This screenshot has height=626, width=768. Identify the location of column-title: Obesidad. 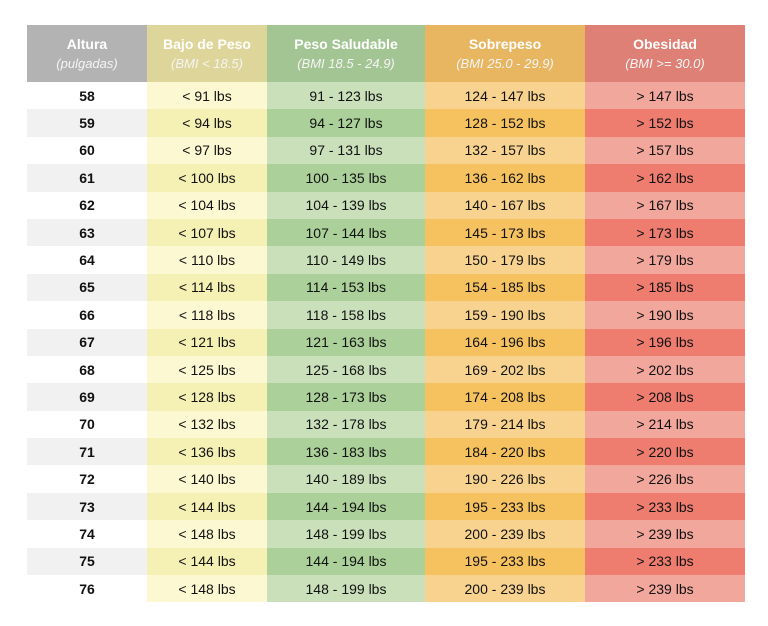
(665, 44).